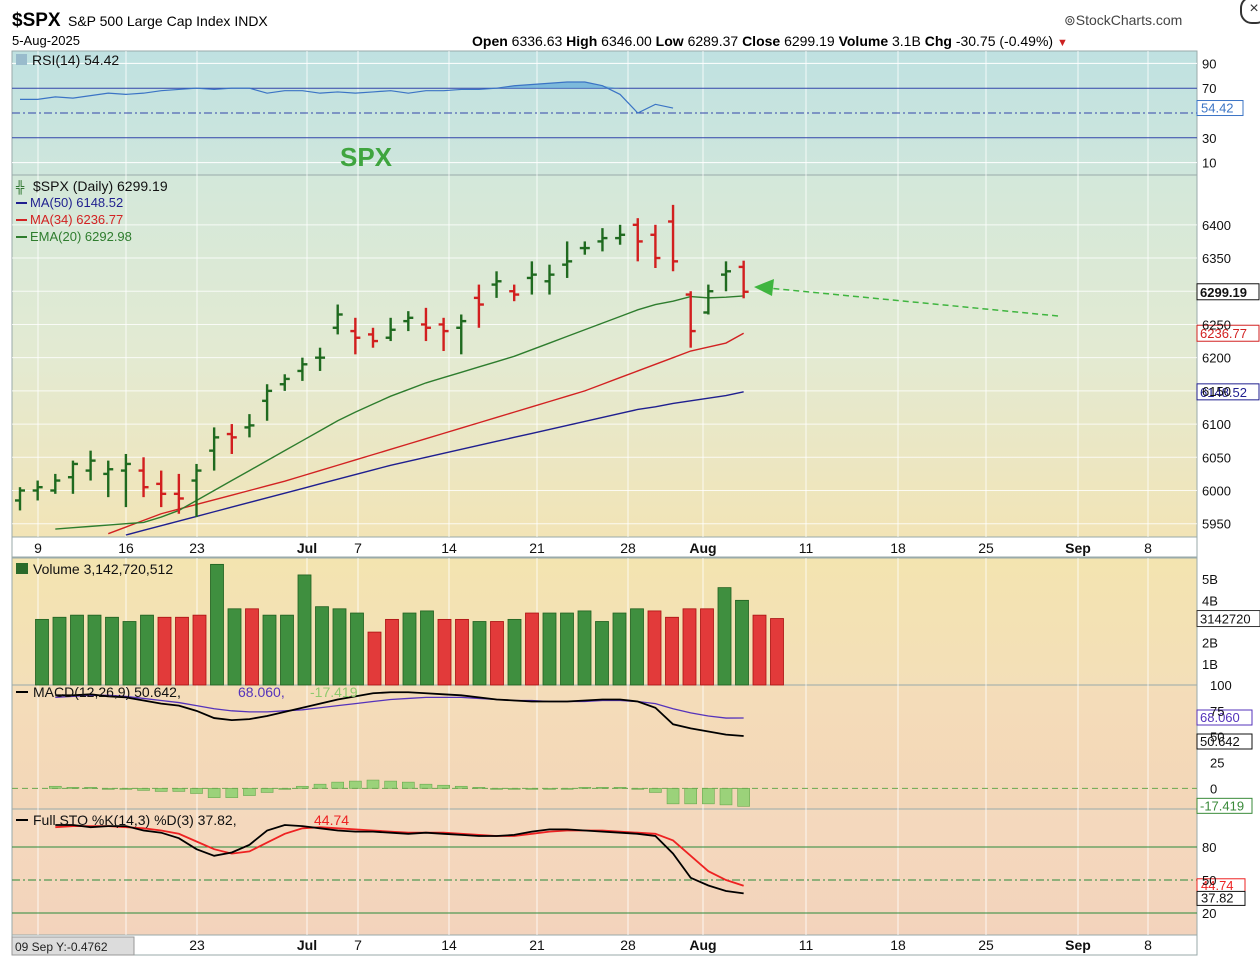  Describe the element at coordinates (135, 820) in the screenshot. I see `sto-title: Full STO %K(14,3) %D(3) 37.82,` at that location.